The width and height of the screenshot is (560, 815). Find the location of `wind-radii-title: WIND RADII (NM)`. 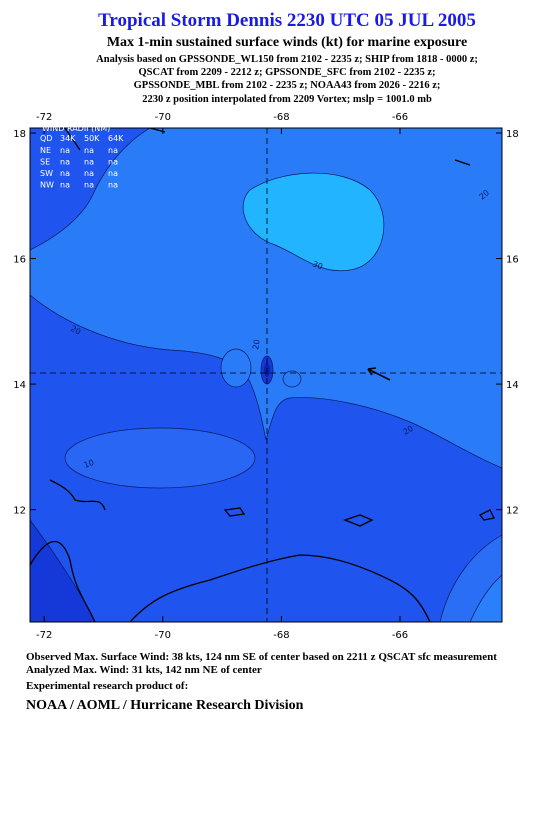

wind-radii-title: WIND RADII (NM) is located at coordinates (76, 128).